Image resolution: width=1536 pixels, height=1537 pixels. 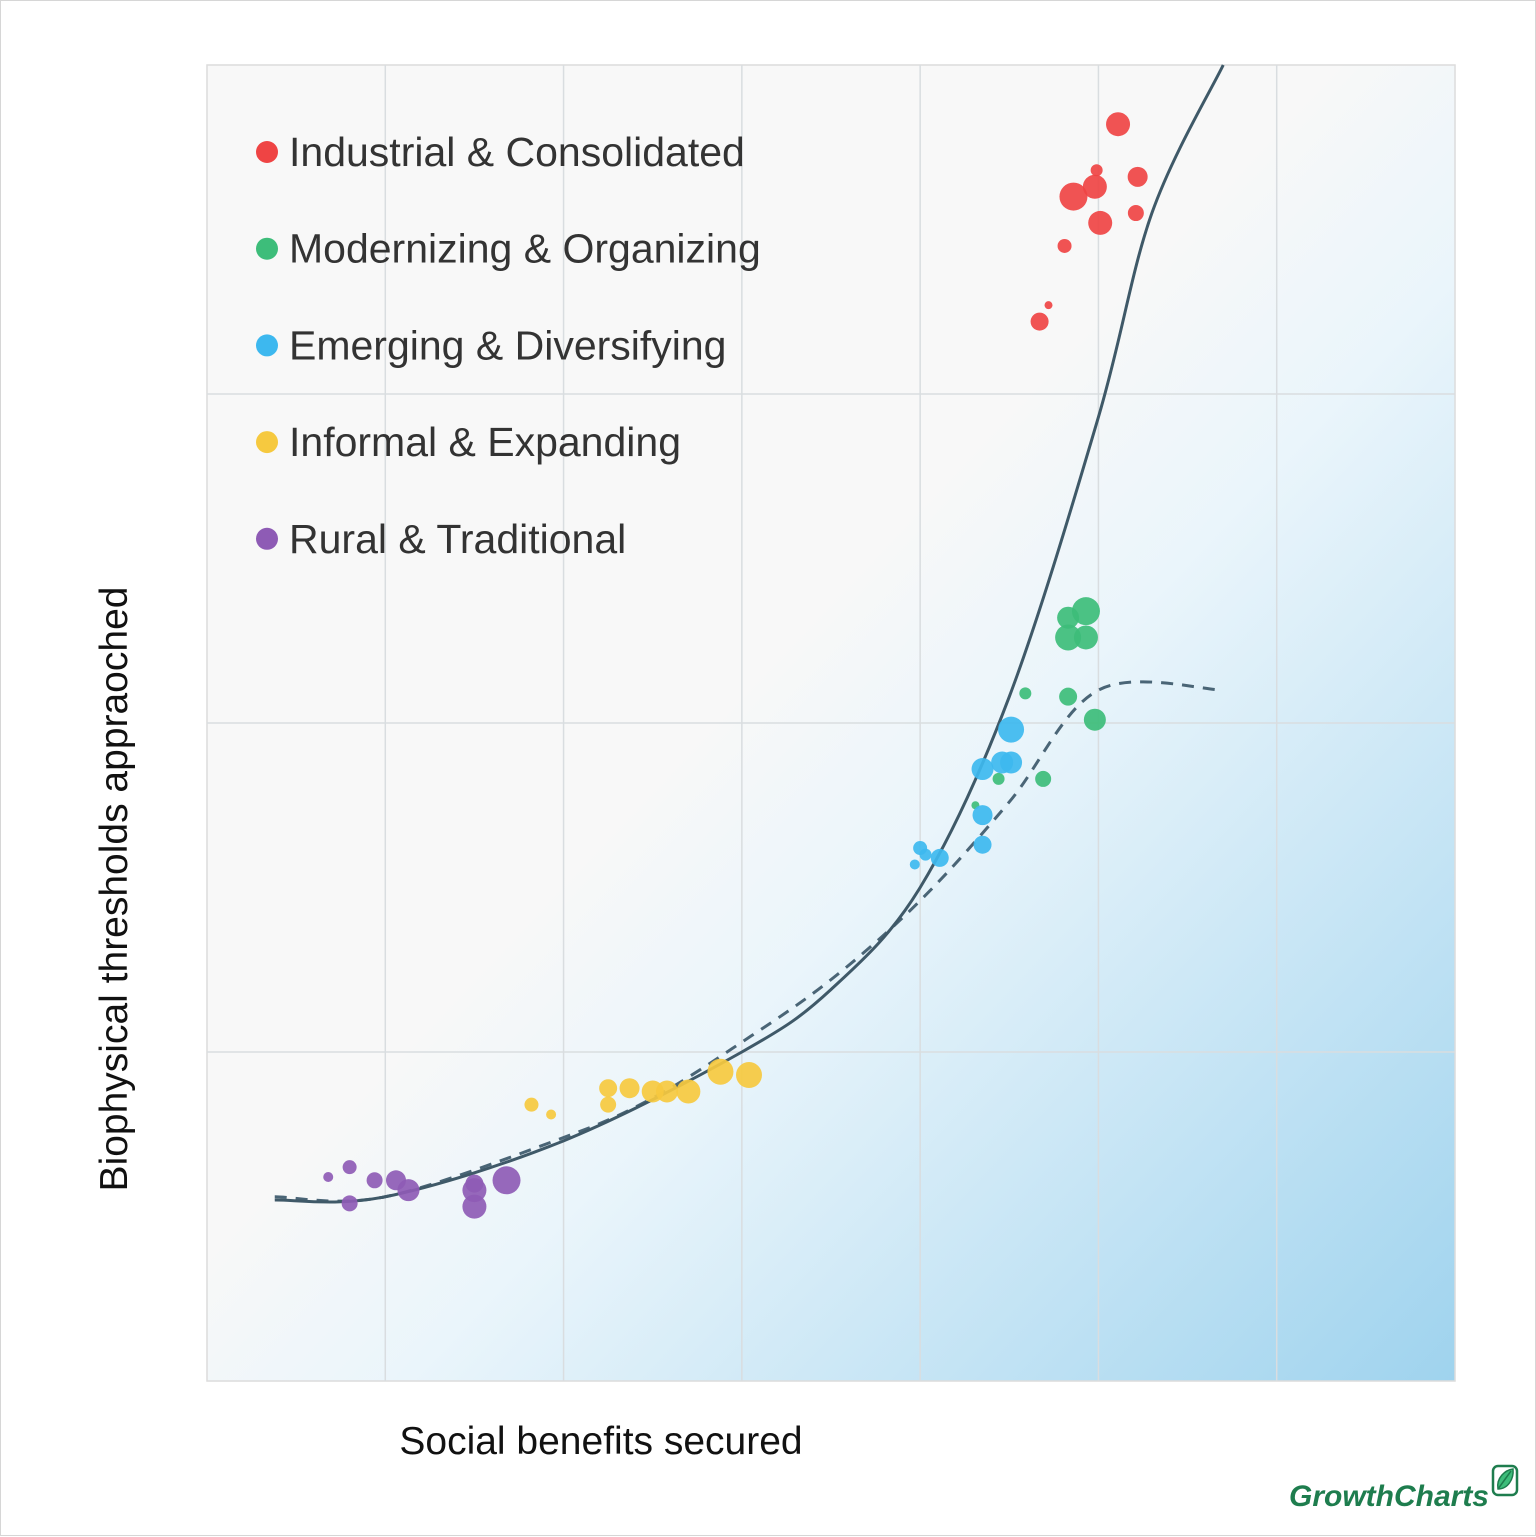 What do you see at coordinates (1505, 1480) in the screenshot?
I see `leaf-icon` at bounding box center [1505, 1480].